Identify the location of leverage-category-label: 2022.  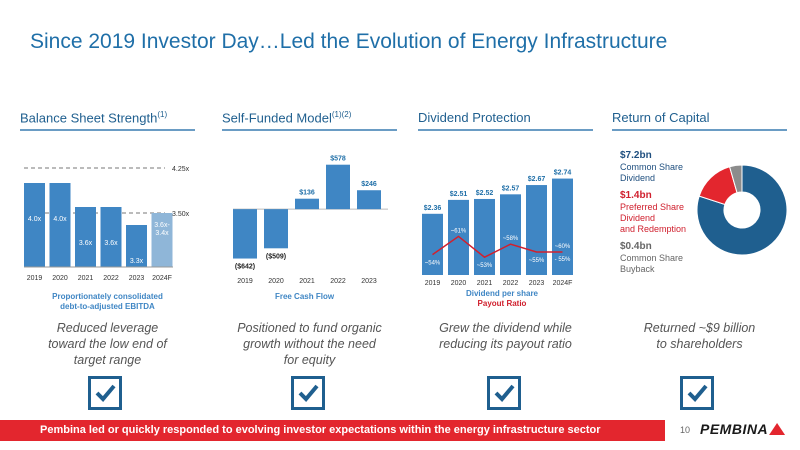
(111, 278).